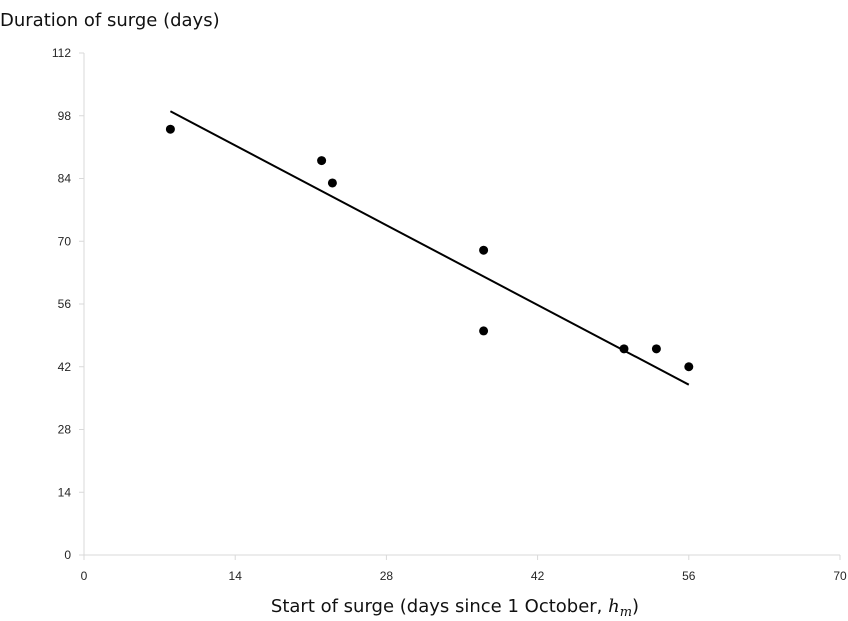 Image resolution: width=848 pixels, height=621 pixels. Describe the element at coordinates (689, 576) in the screenshot. I see `x-tick-label: 56` at that location.